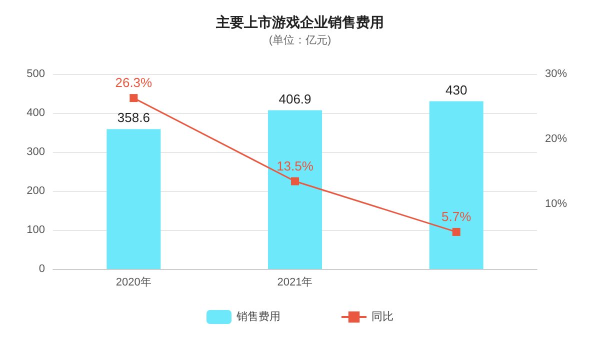  What do you see at coordinates (35, 152) in the screenshot?
I see `y-tick-label: 300` at bounding box center [35, 152].